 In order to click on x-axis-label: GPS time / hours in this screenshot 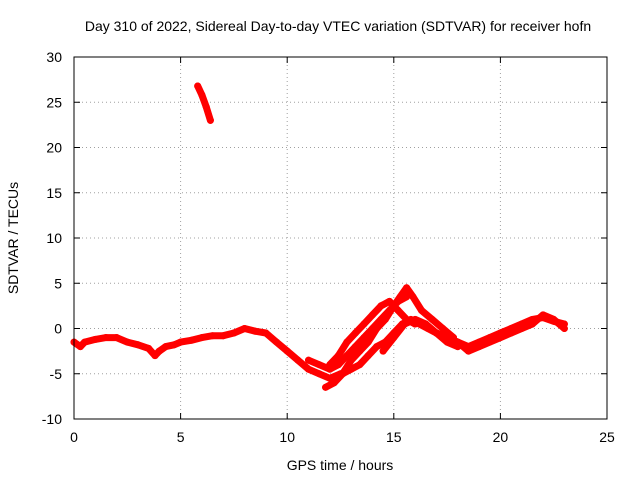, I will do `click(340, 465)`.